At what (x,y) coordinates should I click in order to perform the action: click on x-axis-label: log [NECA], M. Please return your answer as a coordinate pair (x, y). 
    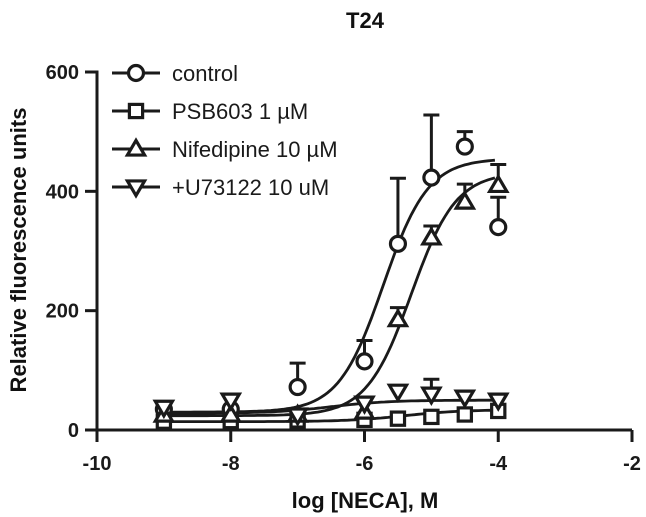
    Looking at the image, I should click on (365, 500).